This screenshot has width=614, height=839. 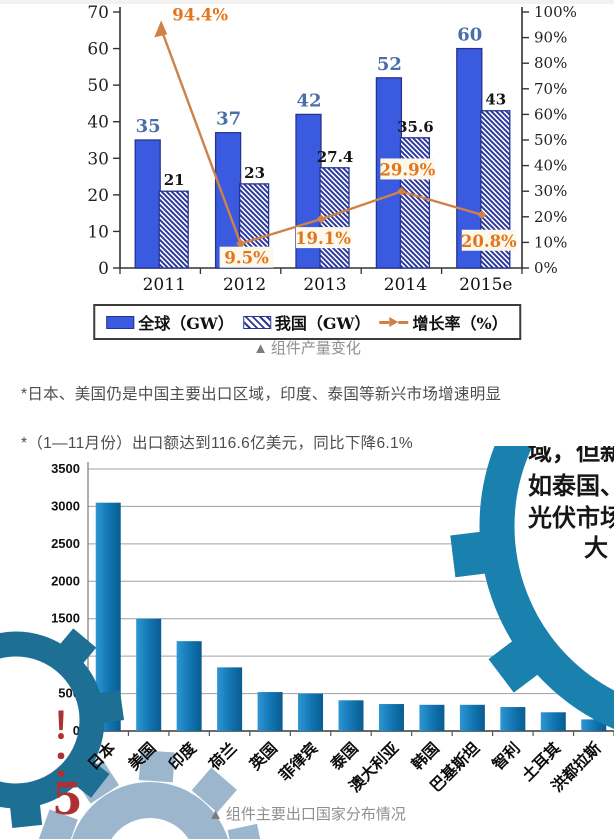 I want to click on growth-value-label: 19.1%, so click(x=323, y=238).